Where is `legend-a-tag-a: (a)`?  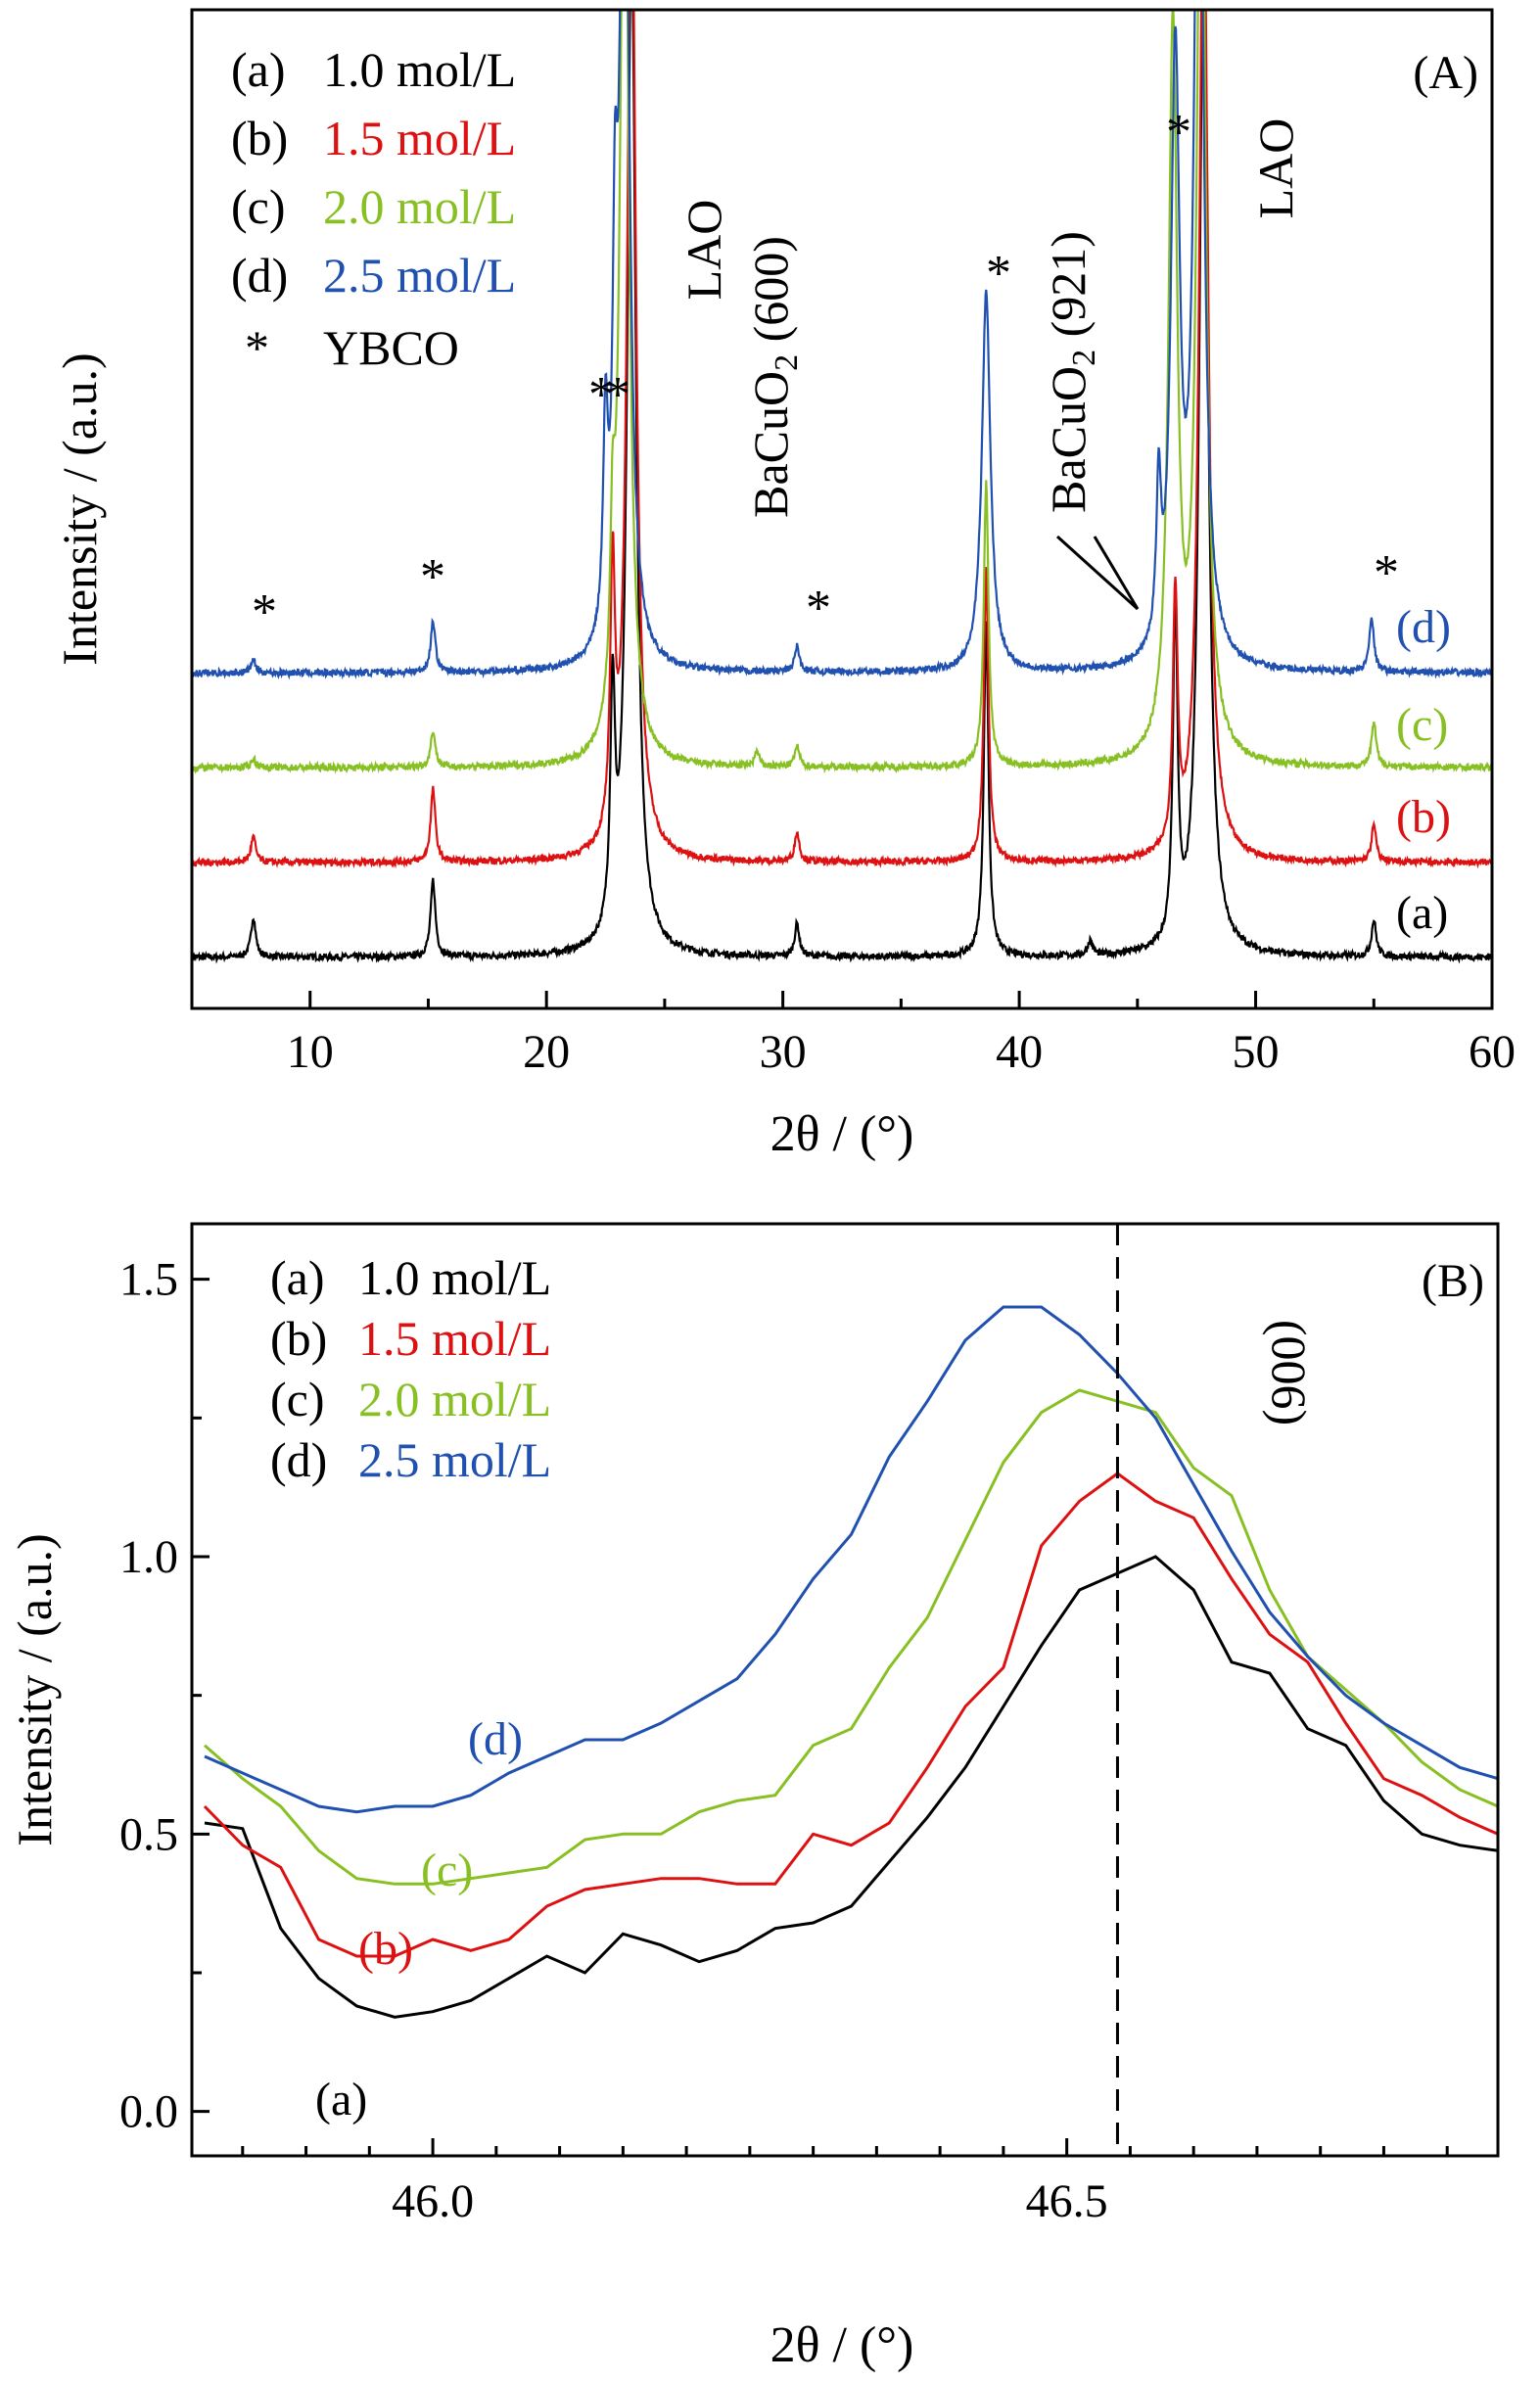 legend-a-tag-a: (a) is located at coordinates (258, 69).